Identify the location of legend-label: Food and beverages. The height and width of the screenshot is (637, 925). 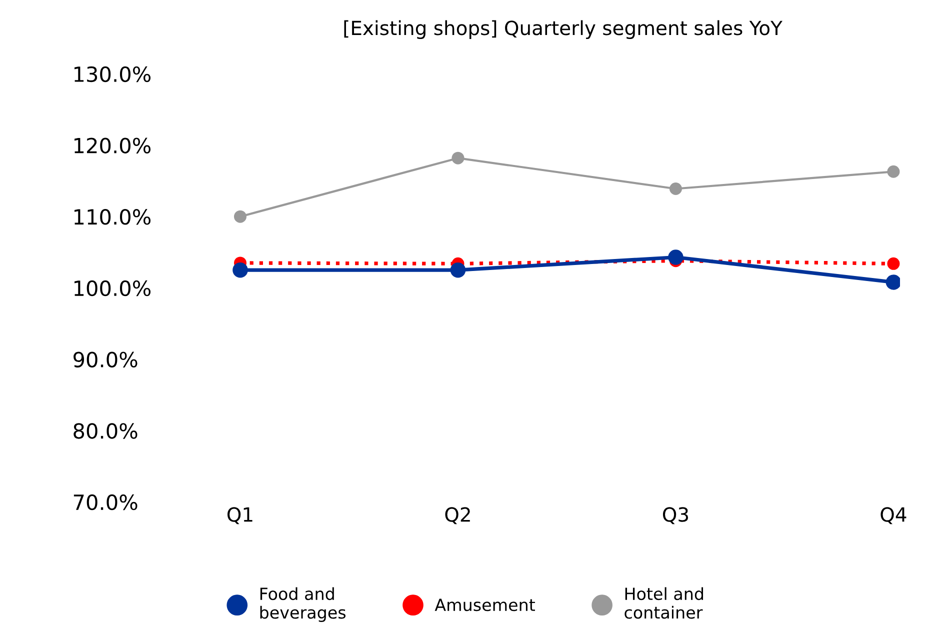
(303, 604).